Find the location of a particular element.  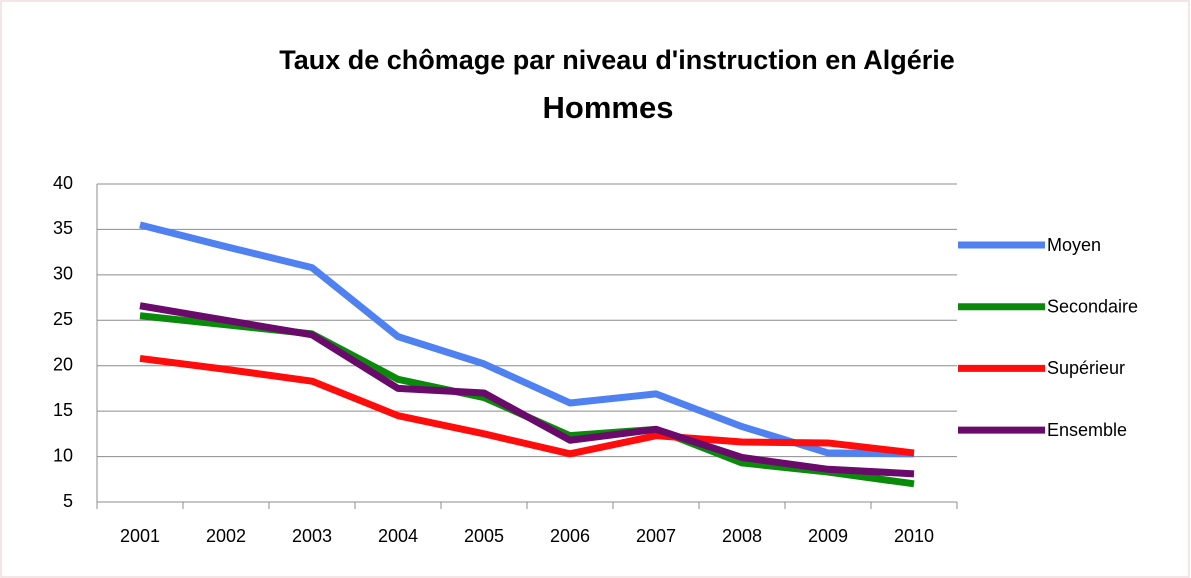

chart-subtitle: Hommes is located at coordinates (608, 107).